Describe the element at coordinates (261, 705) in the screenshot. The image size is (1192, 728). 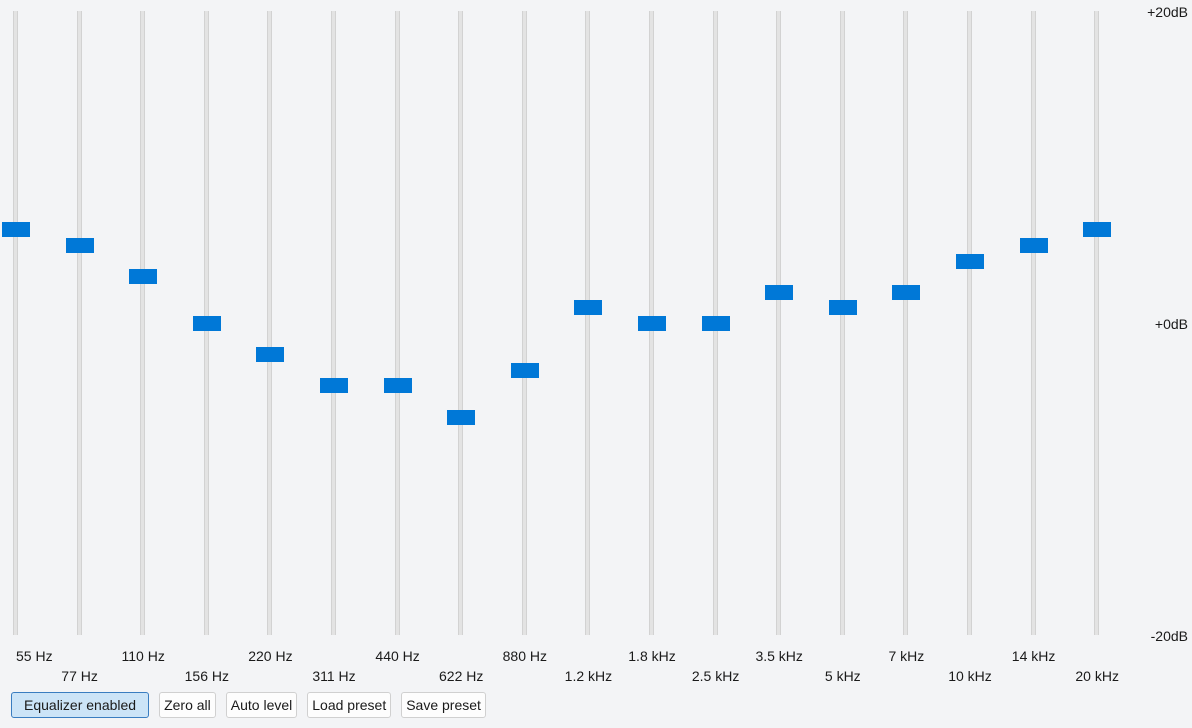
I see `auto-level-button: Auto level` at that location.